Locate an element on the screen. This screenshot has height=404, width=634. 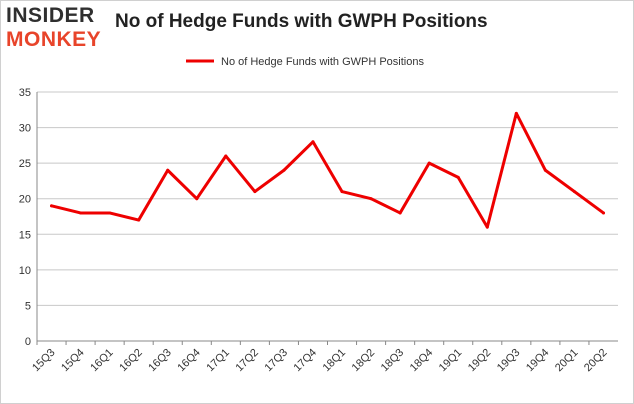
x-tick-label: 16Q1 is located at coordinates (102, 361).